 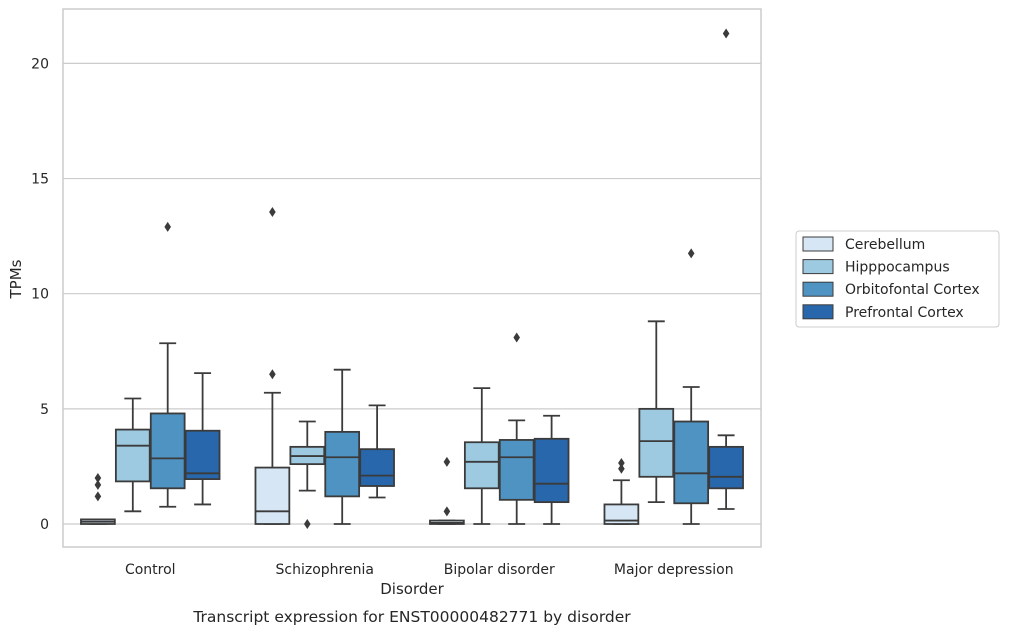 I want to click on y-tick-labels: 0 5 10 15 20, so click(x=40, y=294).